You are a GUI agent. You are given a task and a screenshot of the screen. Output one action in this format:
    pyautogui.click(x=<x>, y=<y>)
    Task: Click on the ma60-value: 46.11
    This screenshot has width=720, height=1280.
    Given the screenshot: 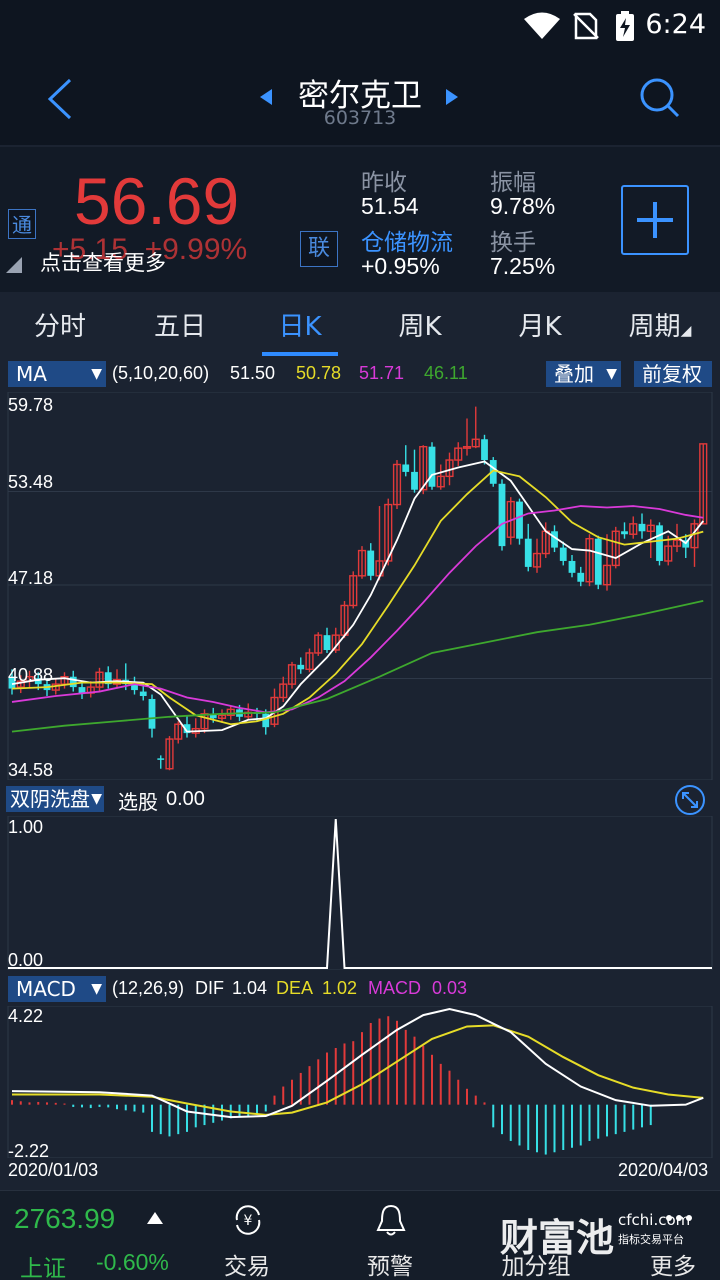 What is the action you would take?
    pyautogui.click(x=446, y=373)
    